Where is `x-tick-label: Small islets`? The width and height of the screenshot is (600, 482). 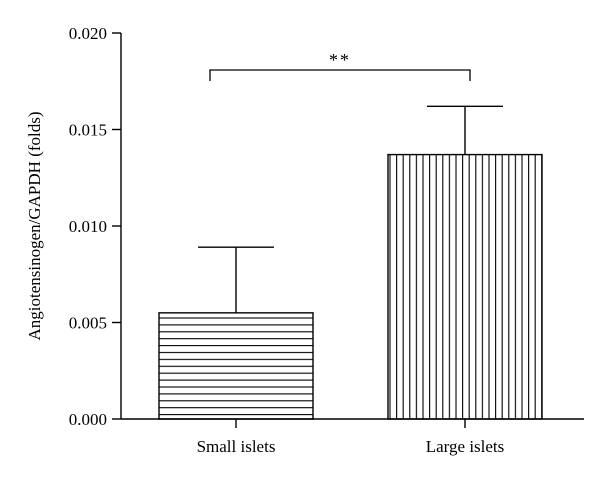 x-tick-label: Small islets is located at coordinates (236, 446).